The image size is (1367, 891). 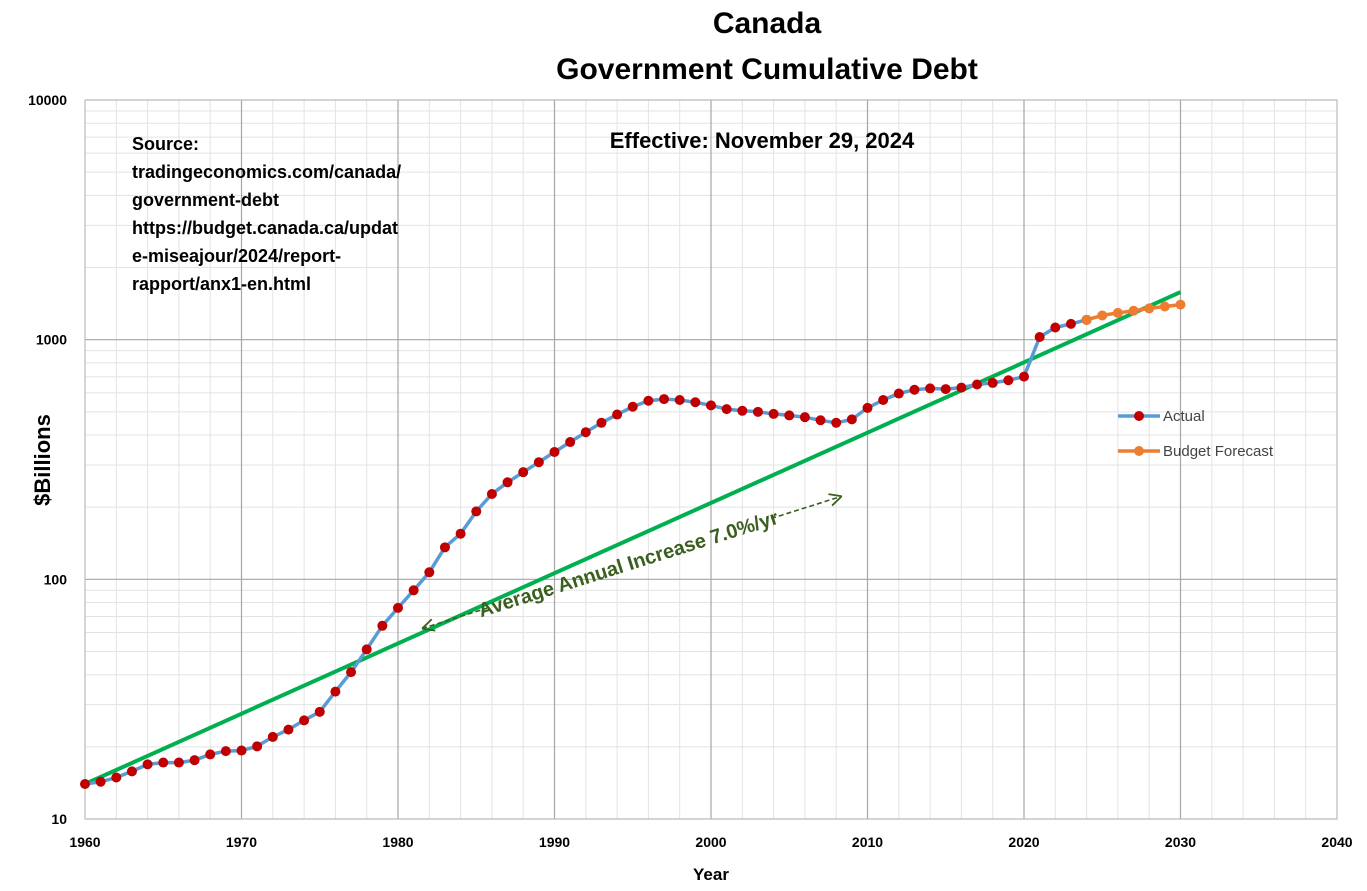 I want to click on x-axis-ticks: 1960 1970 1980 1990 2000 2010 2020 2030 2040, so click(x=710, y=842).